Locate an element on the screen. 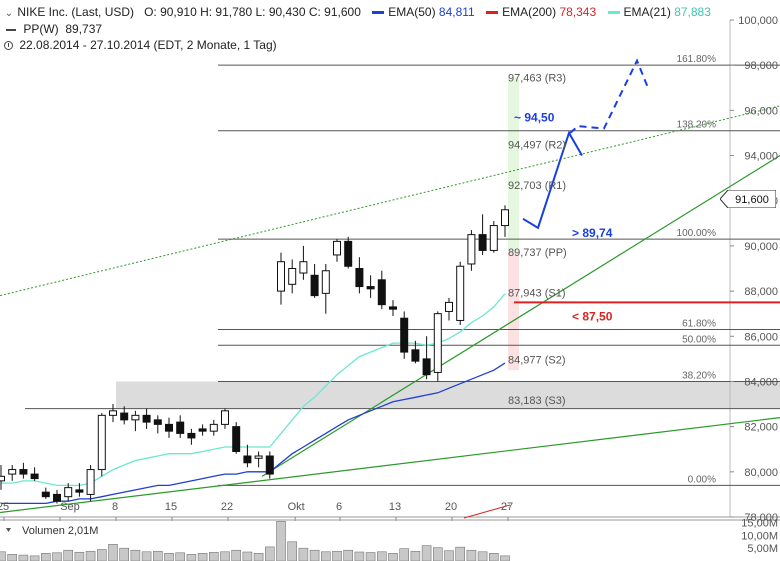 This screenshot has height=561, width=780. y-tick-label: 84,000 is located at coordinates (761, 382).